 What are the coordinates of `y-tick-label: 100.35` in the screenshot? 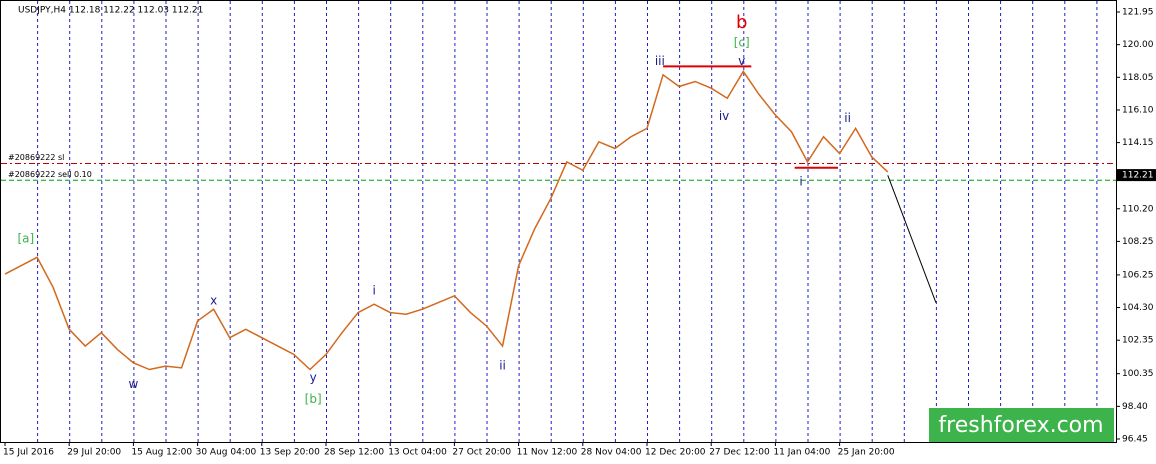 It's located at (1138, 374).